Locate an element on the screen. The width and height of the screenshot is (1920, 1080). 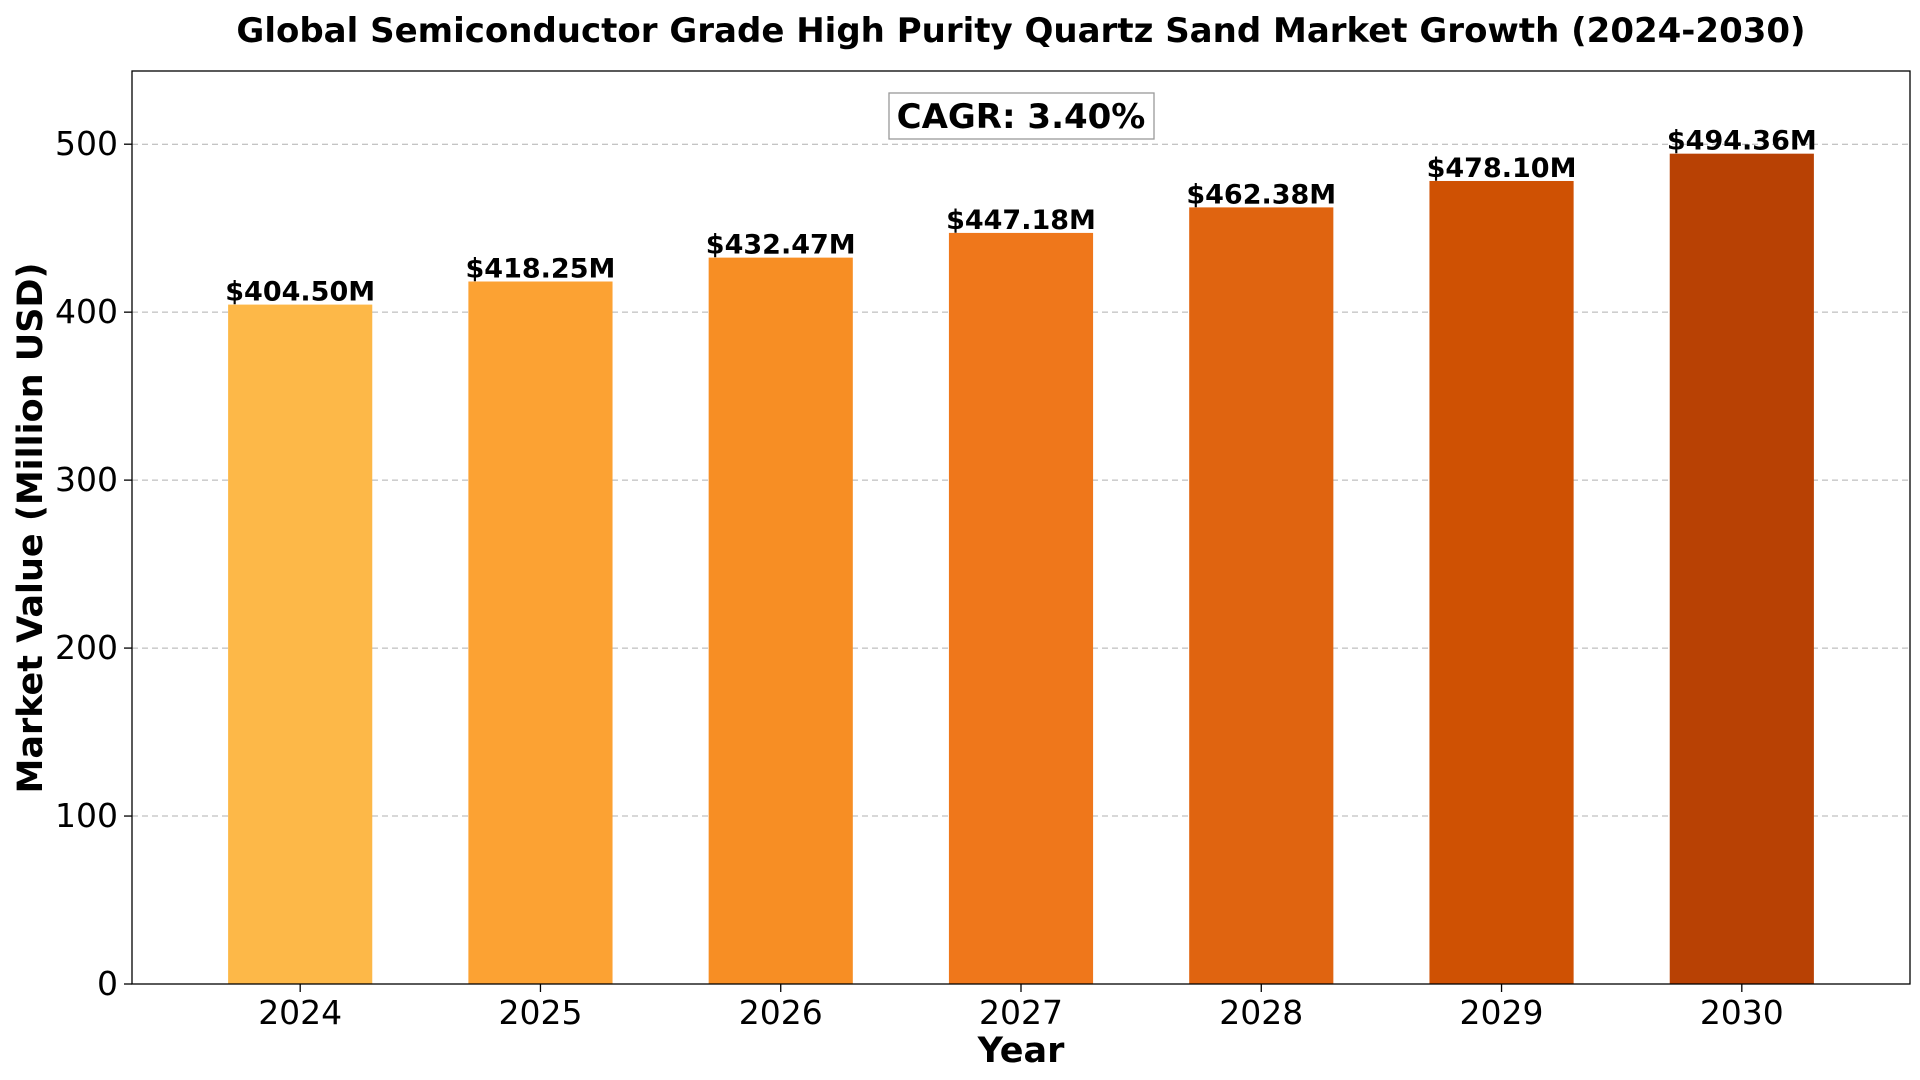
x-tick-label: 2028 is located at coordinates (1261, 1012).